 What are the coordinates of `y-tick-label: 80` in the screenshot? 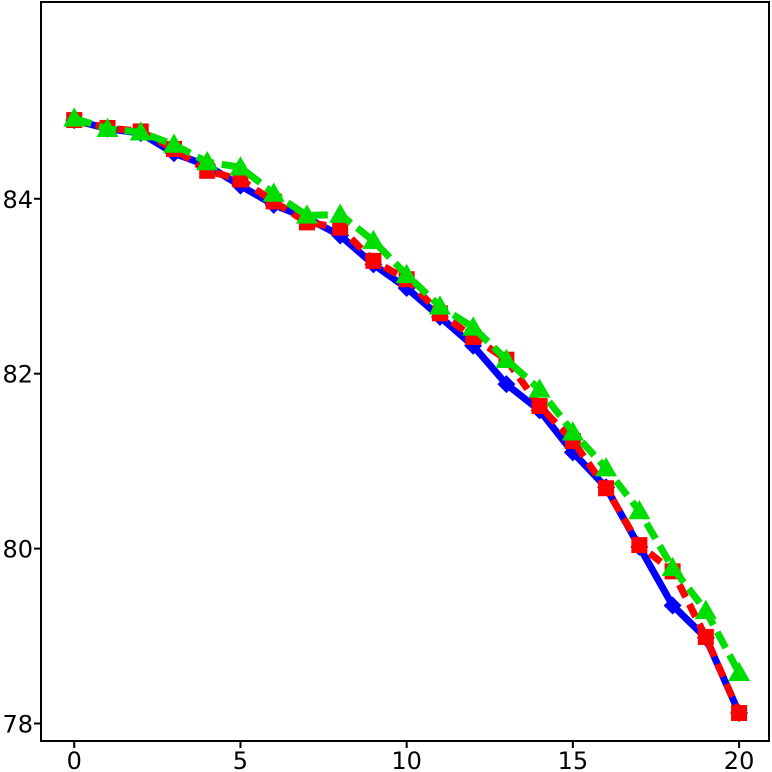 It's located at (17, 550).